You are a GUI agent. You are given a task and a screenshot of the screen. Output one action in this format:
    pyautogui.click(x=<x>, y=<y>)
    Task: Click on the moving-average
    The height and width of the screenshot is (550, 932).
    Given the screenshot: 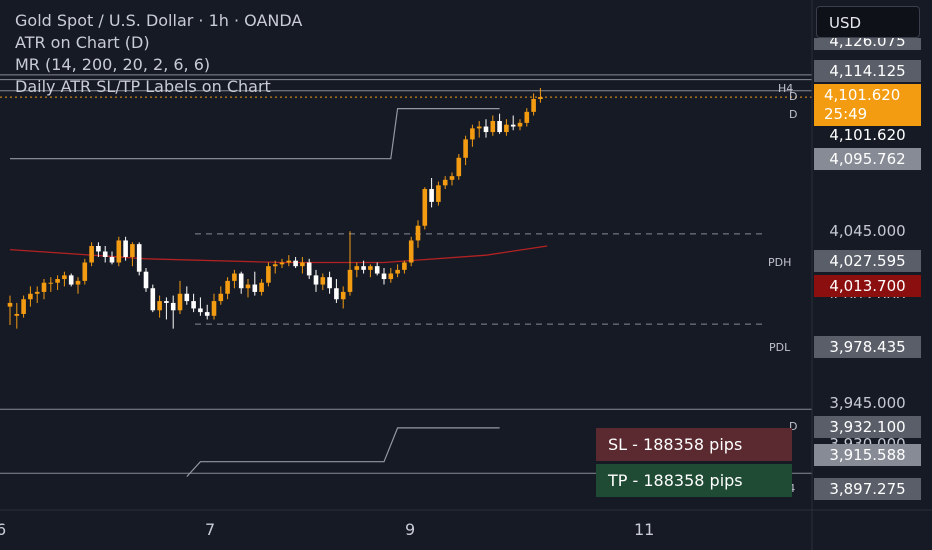 What is the action you would take?
    pyautogui.click(x=278, y=254)
    